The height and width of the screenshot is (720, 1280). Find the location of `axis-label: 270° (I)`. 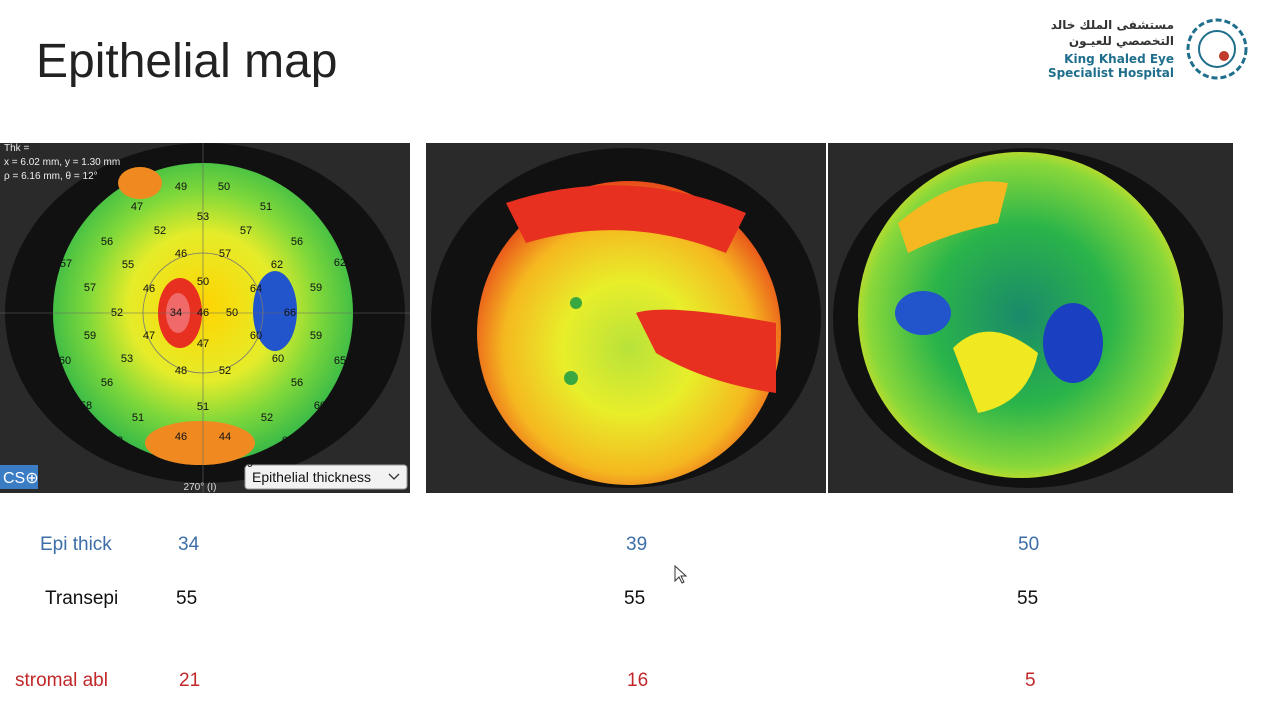

axis-label: 270° (I) is located at coordinates (200, 487).